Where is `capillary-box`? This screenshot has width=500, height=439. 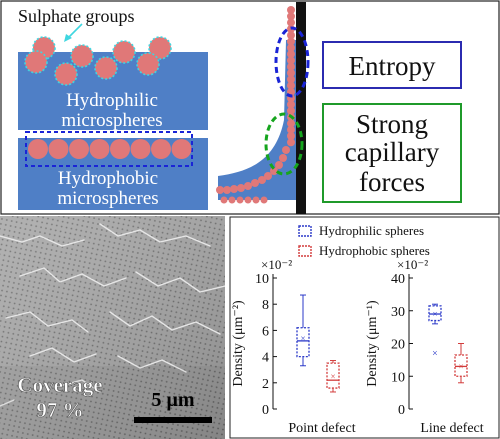 capillary-box is located at coordinates (392, 153).